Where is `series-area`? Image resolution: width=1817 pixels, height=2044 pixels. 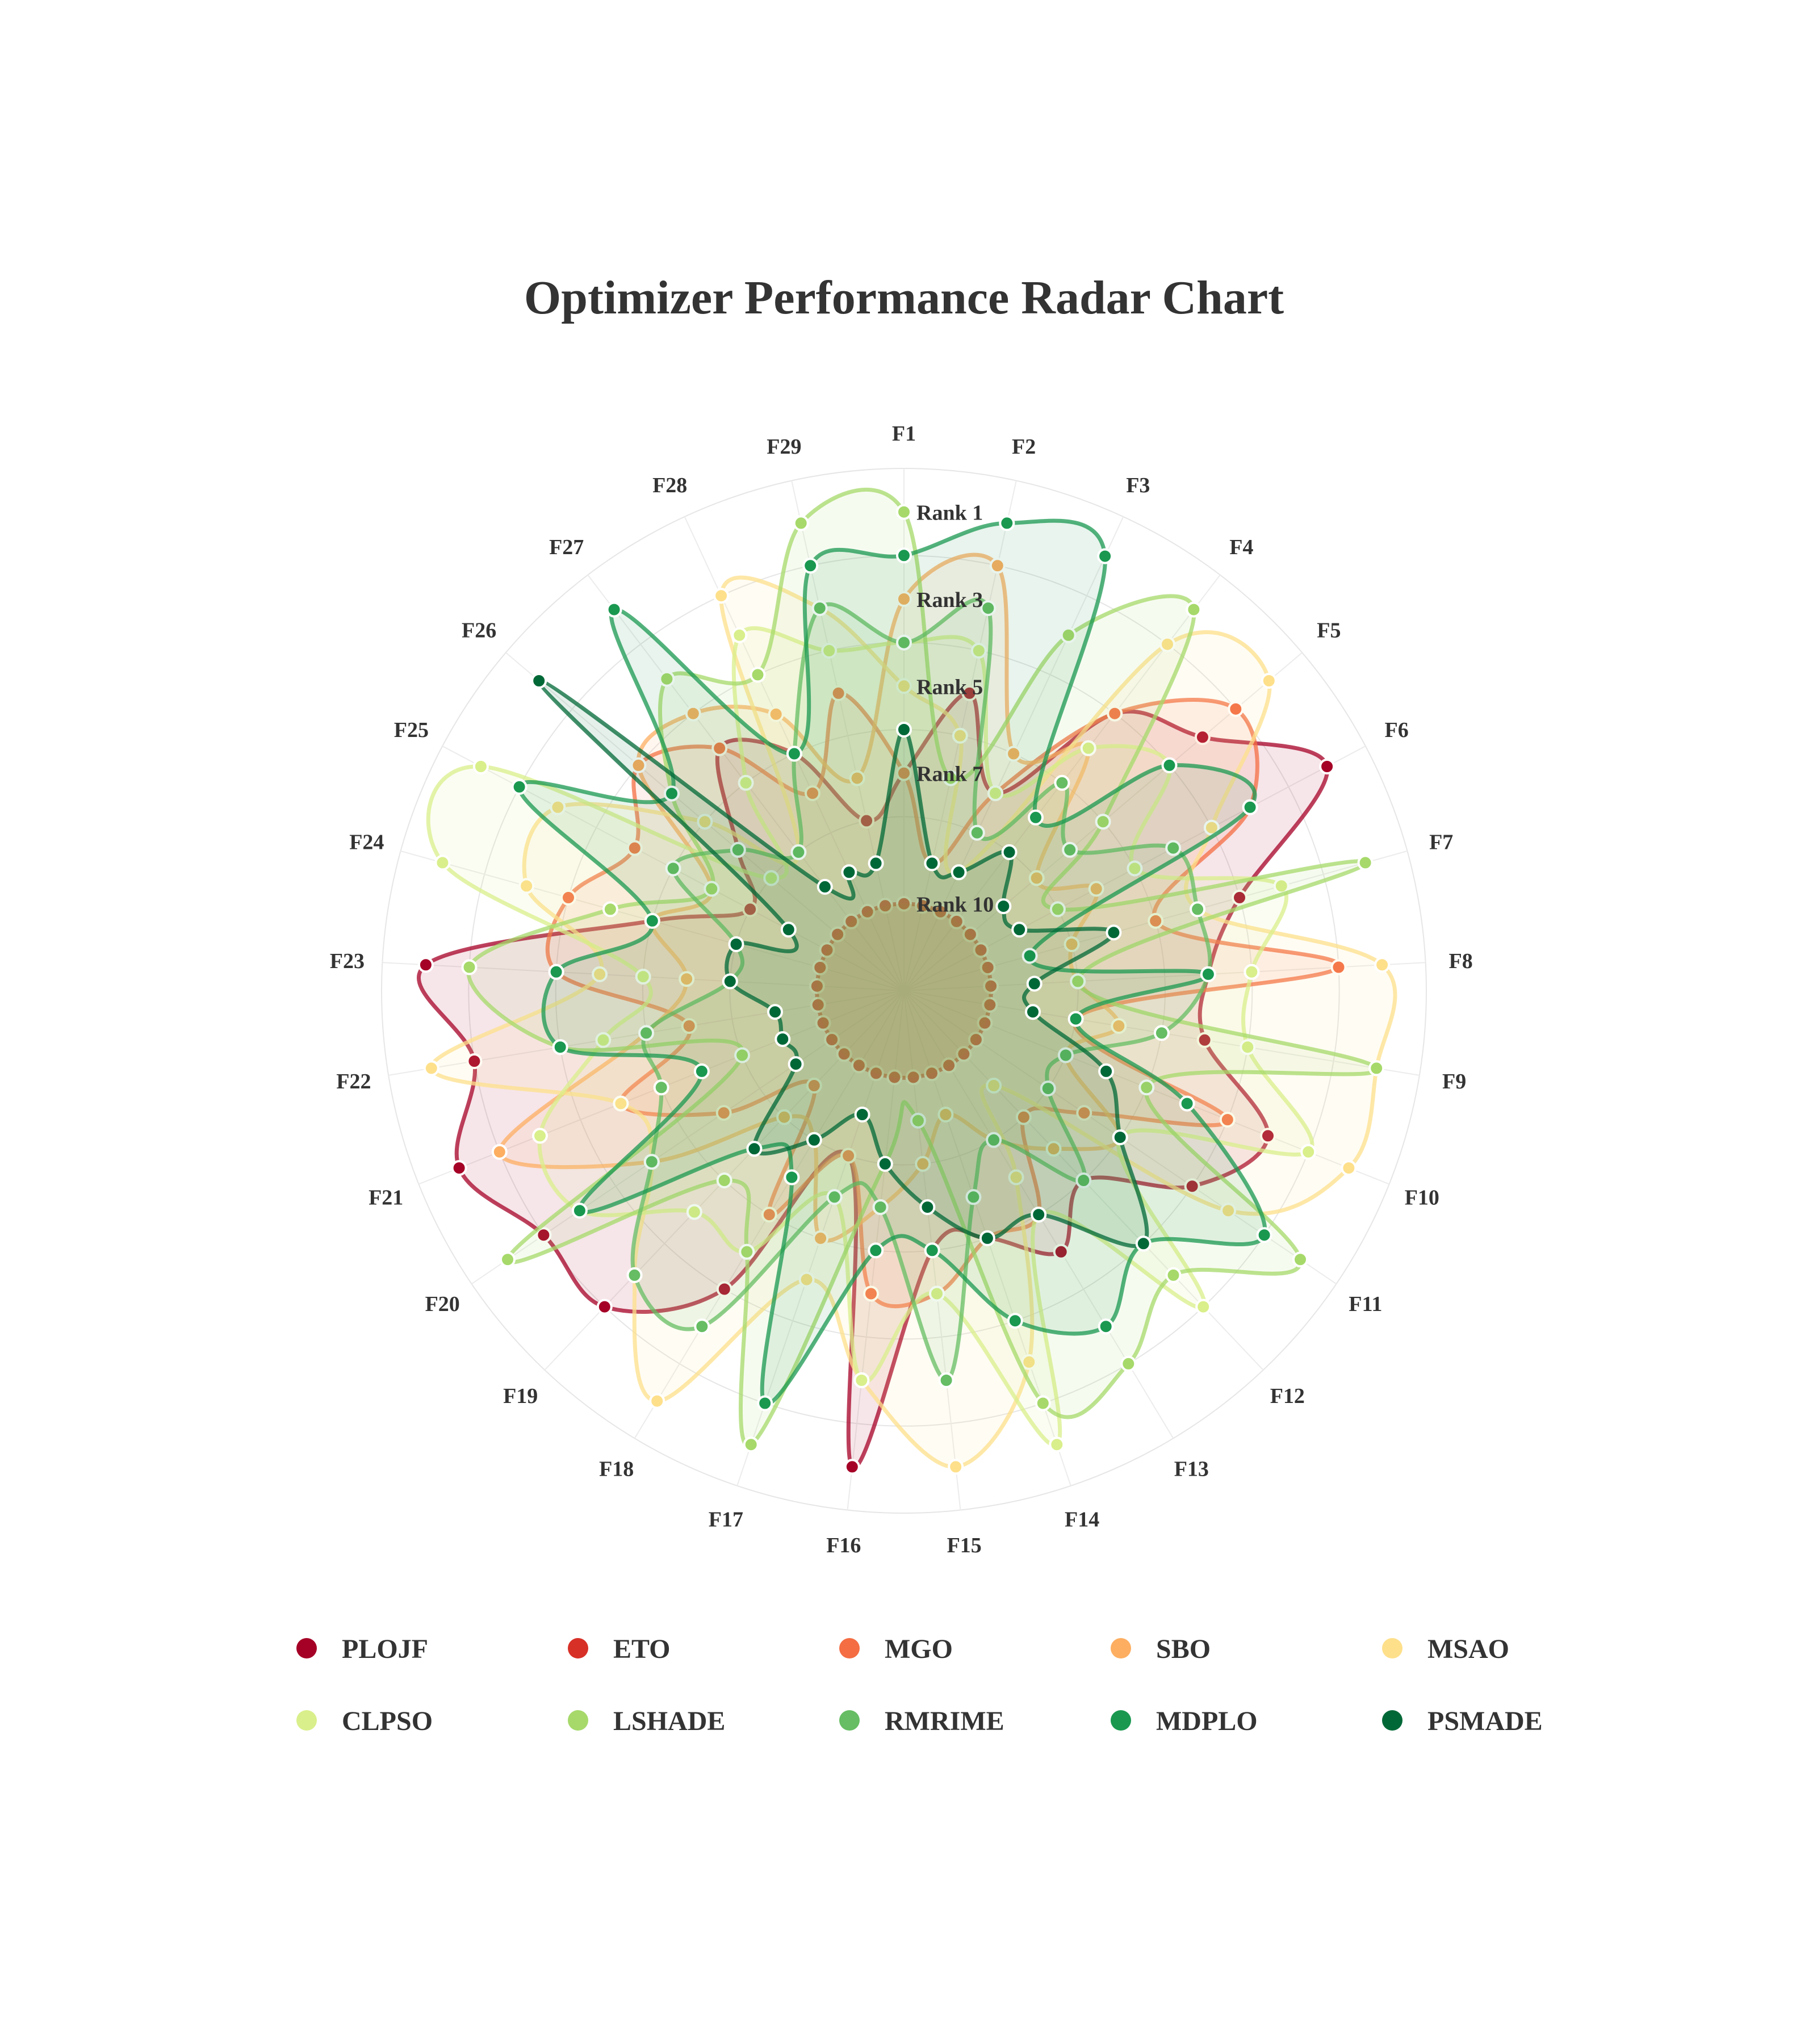 series-area is located at coordinates (842, 963).